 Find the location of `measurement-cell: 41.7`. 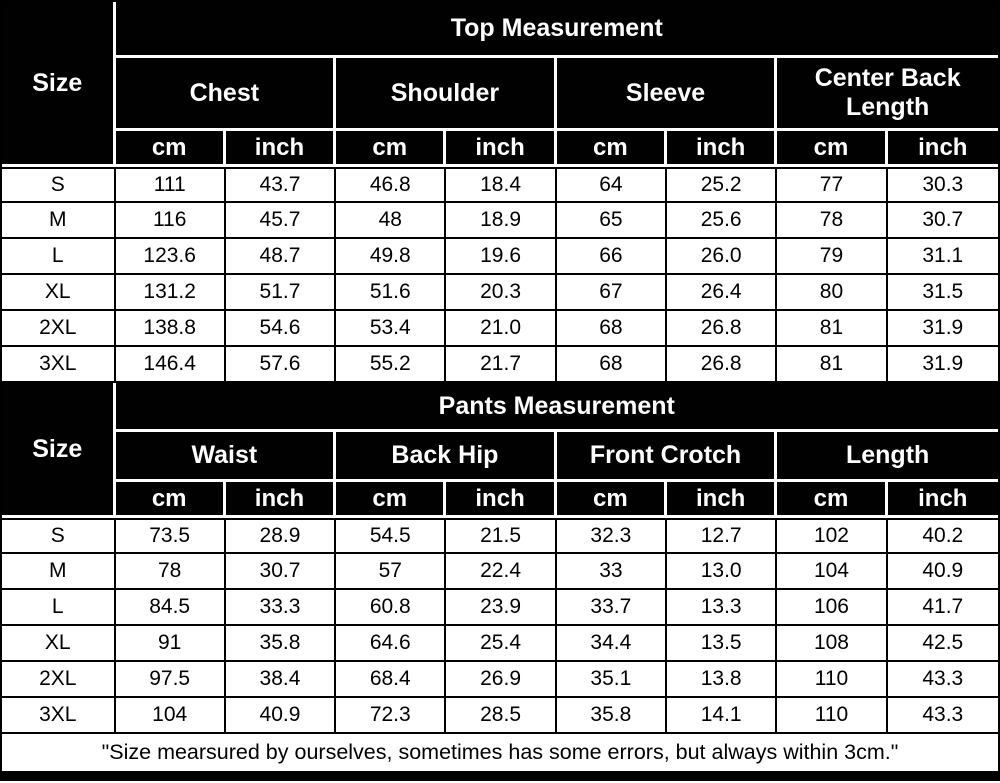

measurement-cell: 41.7 is located at coordinates (942, 608).